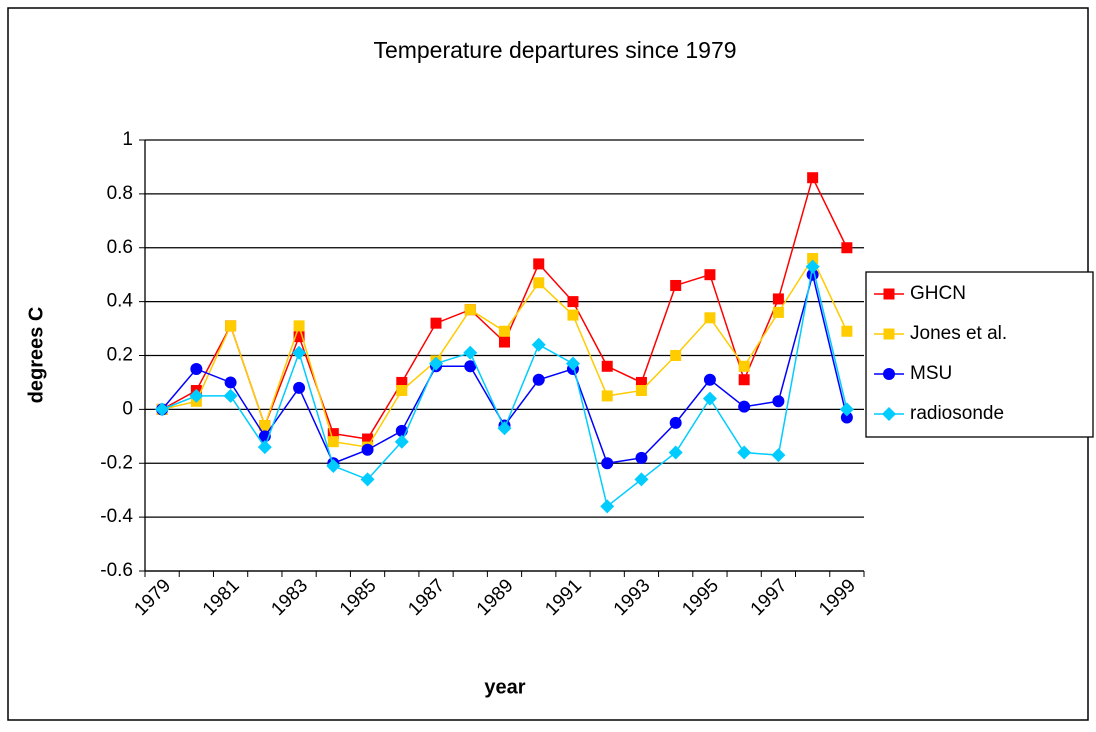 This screenshot has height=732, width=1096. Describe the element at coordinates (116, 462) in the screenshot. I see `y-tick-label: -0.2` at that location.